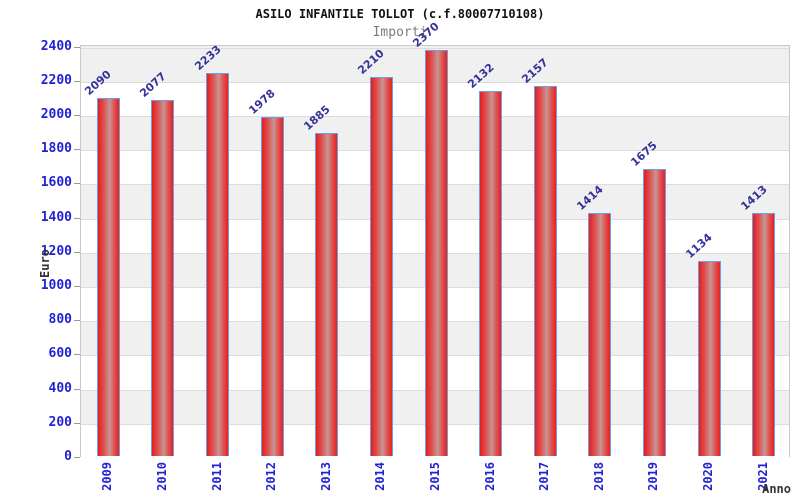 The image size is (800, 500). What do you see at coordinates (599, 476) in the screenshot?
I see `x-tick-label: 2018` at bounding box center [599, 476].